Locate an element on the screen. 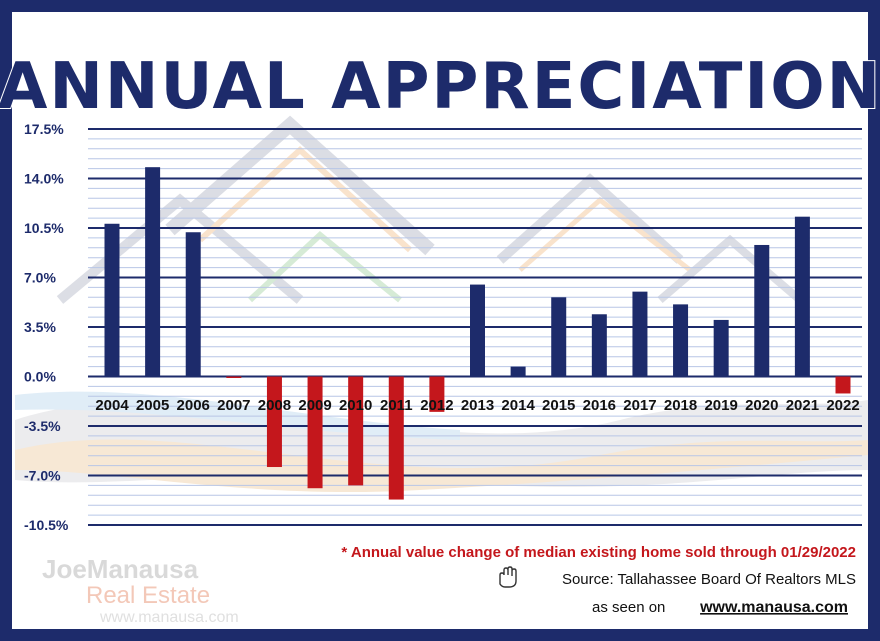 This screenshot has width=880, height=641. x-tick-label: 2015 is located at coordinates (558, 405).